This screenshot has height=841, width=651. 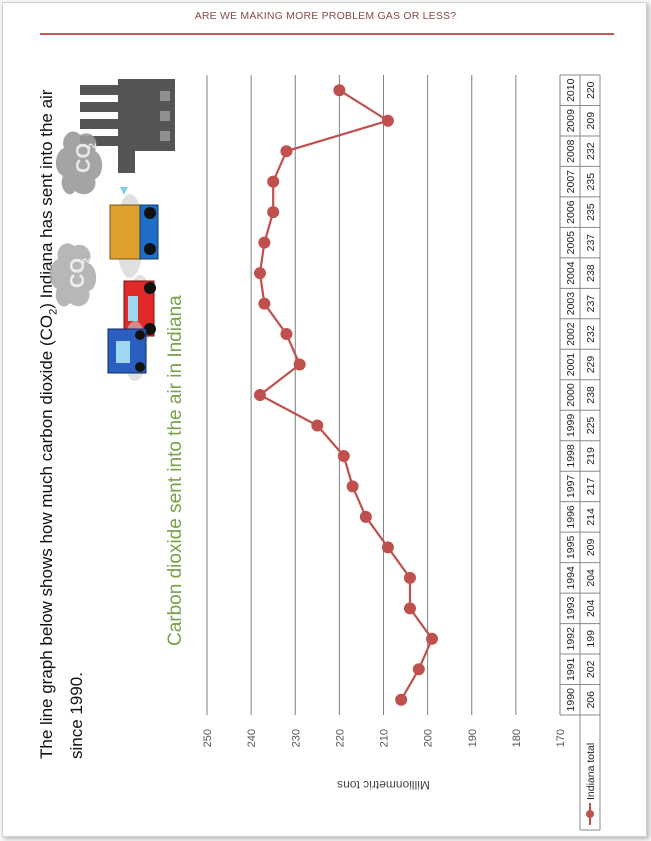 What do you see at coordinates (127, 126) in the screenshot?
I see `factory-icon` at bounding box center [127, 126].